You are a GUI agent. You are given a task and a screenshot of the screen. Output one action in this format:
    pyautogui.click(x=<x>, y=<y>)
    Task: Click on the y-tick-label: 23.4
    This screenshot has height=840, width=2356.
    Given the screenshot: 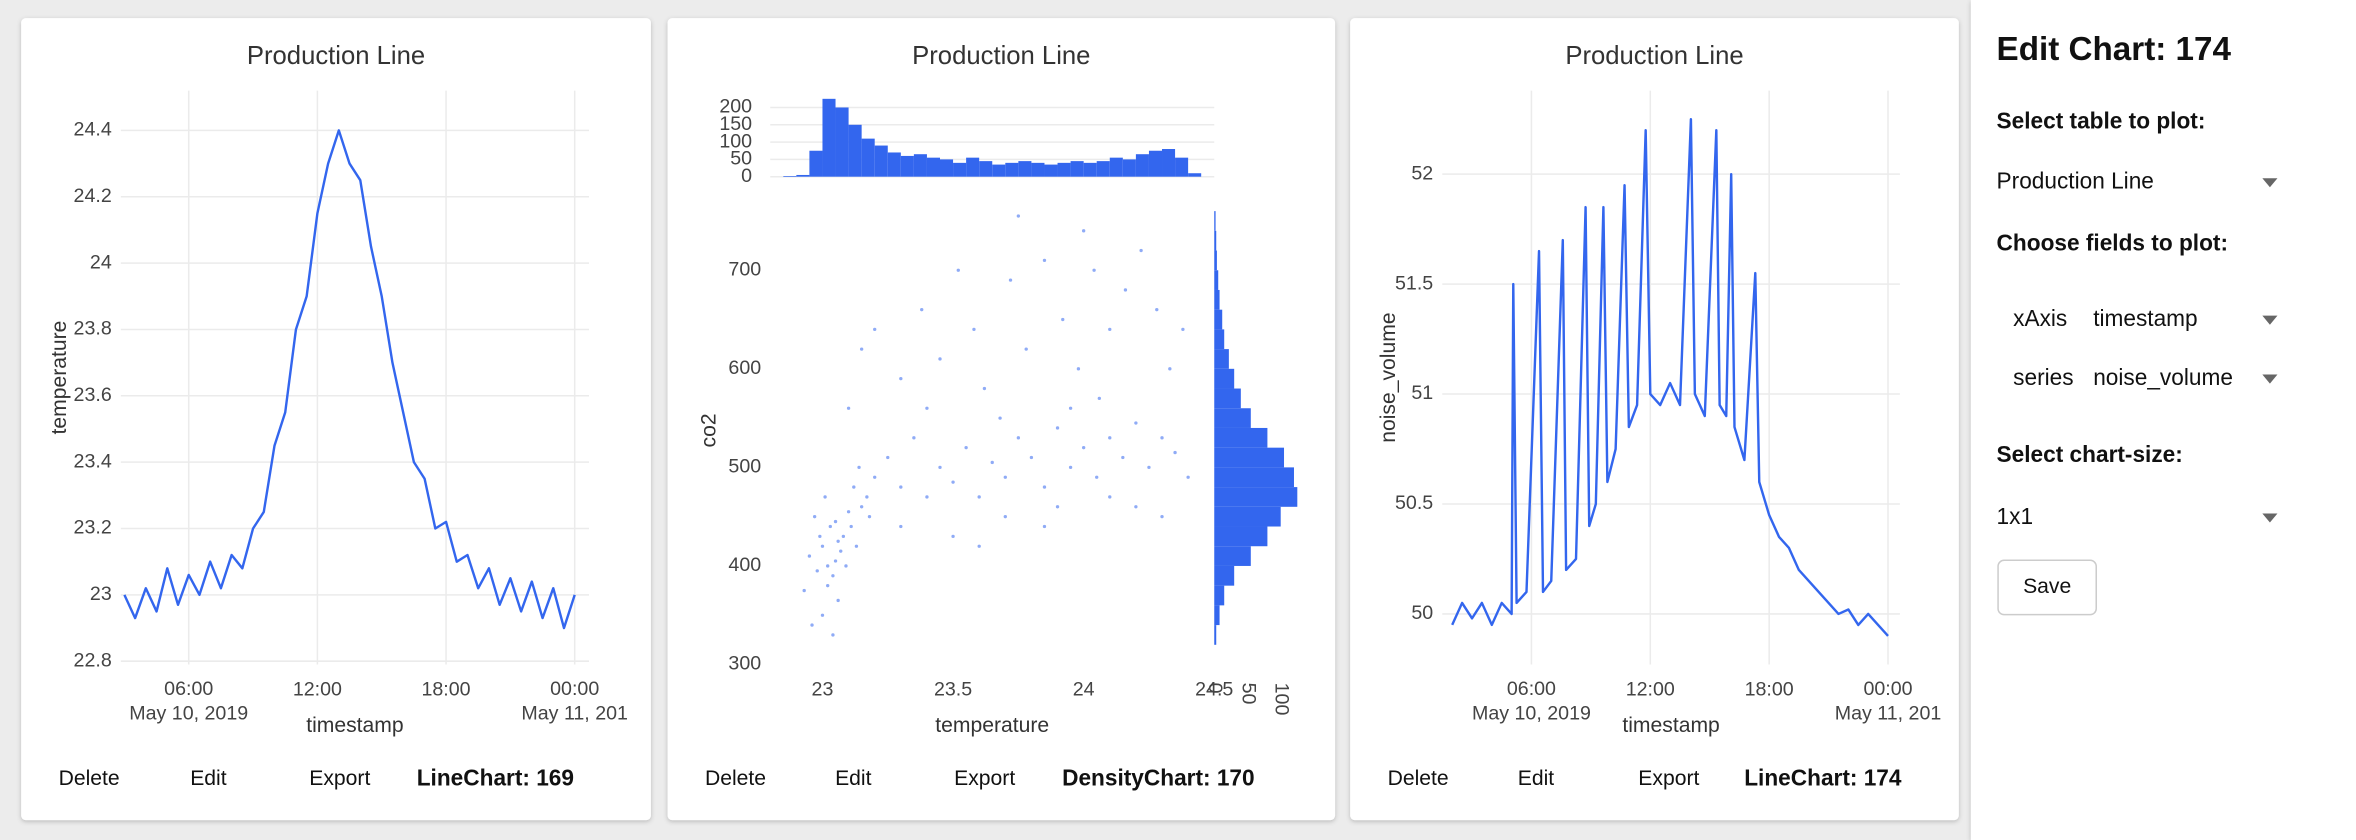 What is the action you would take?
    pyautogui.click(x=93, y=461)
    